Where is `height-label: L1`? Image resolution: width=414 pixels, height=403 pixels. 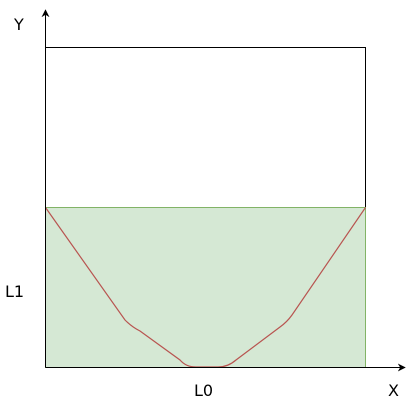
height-label: L1 is located at coordinates (14, 291).